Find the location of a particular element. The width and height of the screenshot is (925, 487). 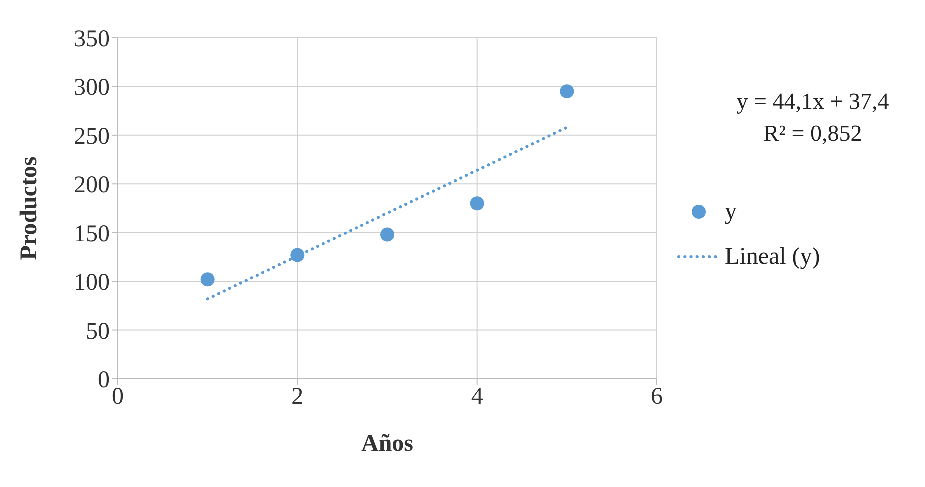

text: y = 44,1x + 37,4 R² = 0,852 is located at coordinates (813, 118).